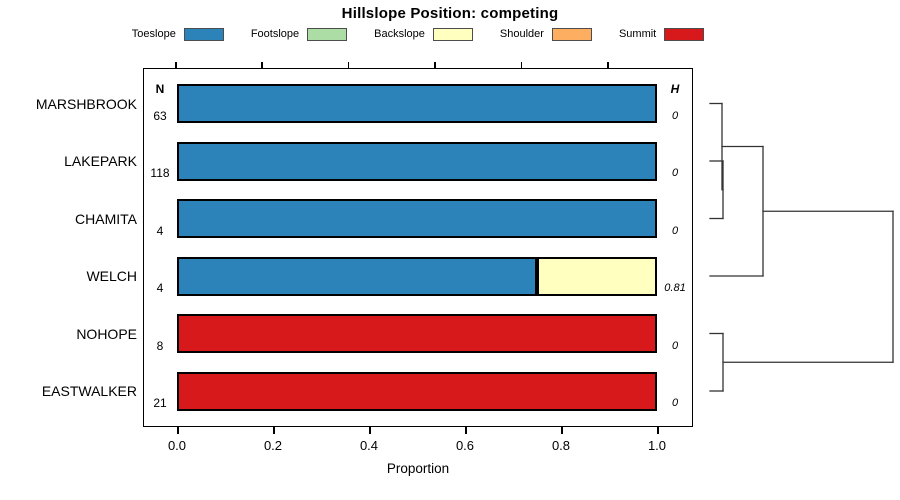  Describe the element at coordinates (571, 34) in the screenshot. I see `legend-swatch-shoulder` at that location.